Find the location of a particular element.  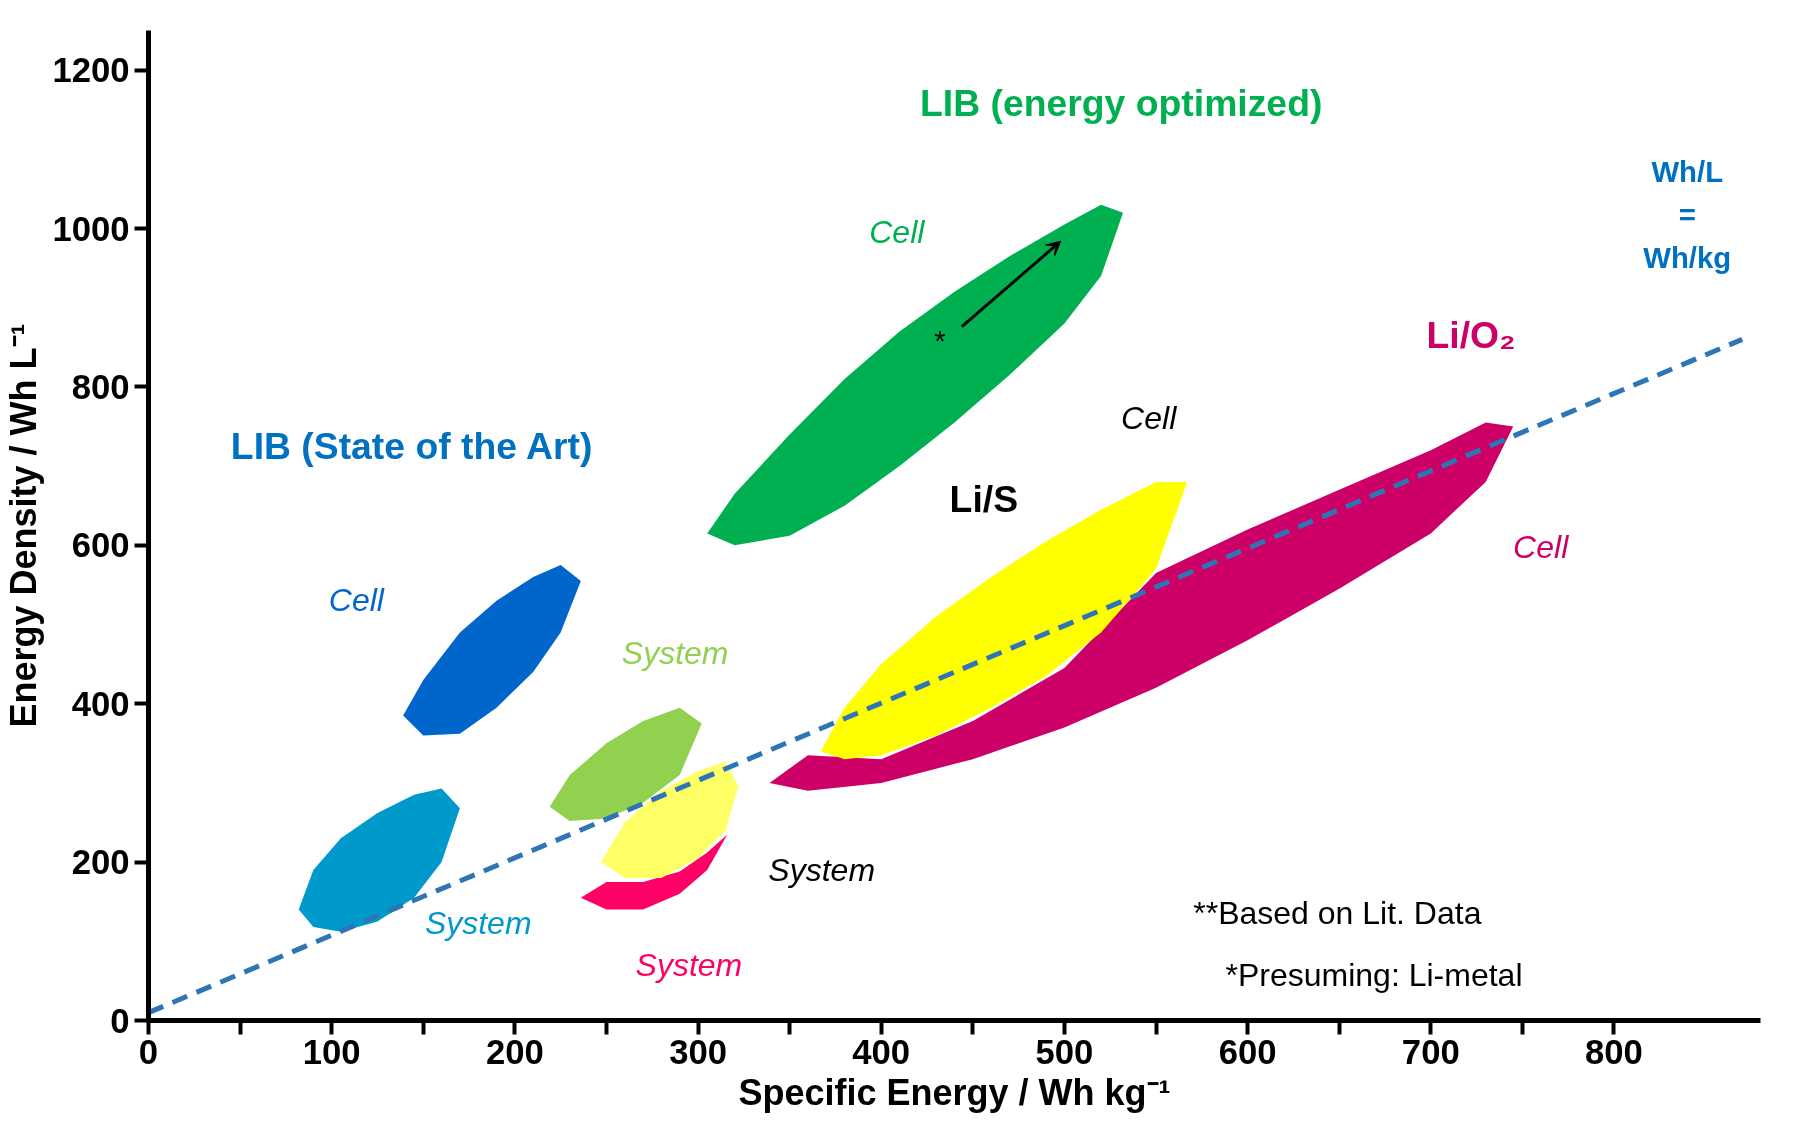

annotation: **Based on Lit. Data is located at coordinates (1337, 912).